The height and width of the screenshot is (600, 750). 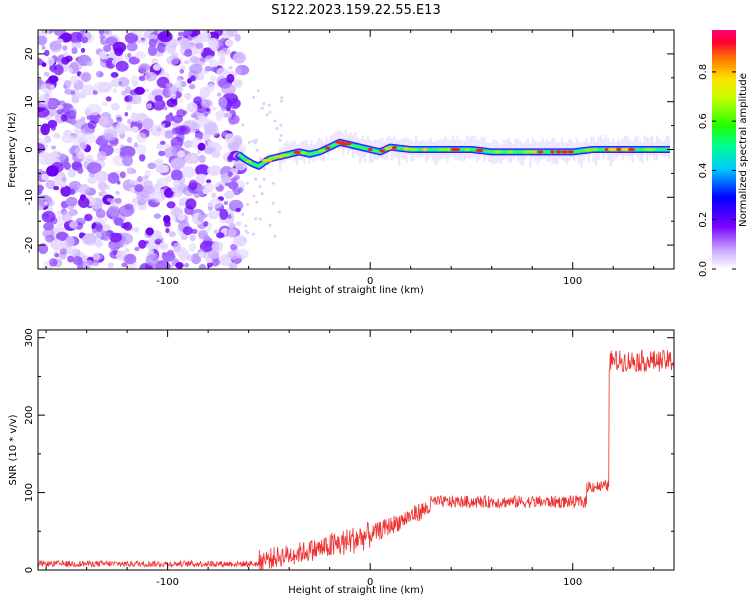 What do you see at coordinates (356, 290) in the screenshot?
I see `spectrogram-xlabel: Height of straight line (km)` at bounding box center [356, 290].